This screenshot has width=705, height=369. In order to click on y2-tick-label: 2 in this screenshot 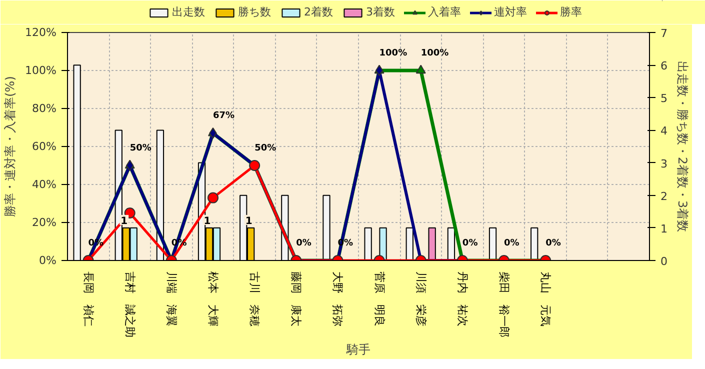, I will do `click(664, 196)`.